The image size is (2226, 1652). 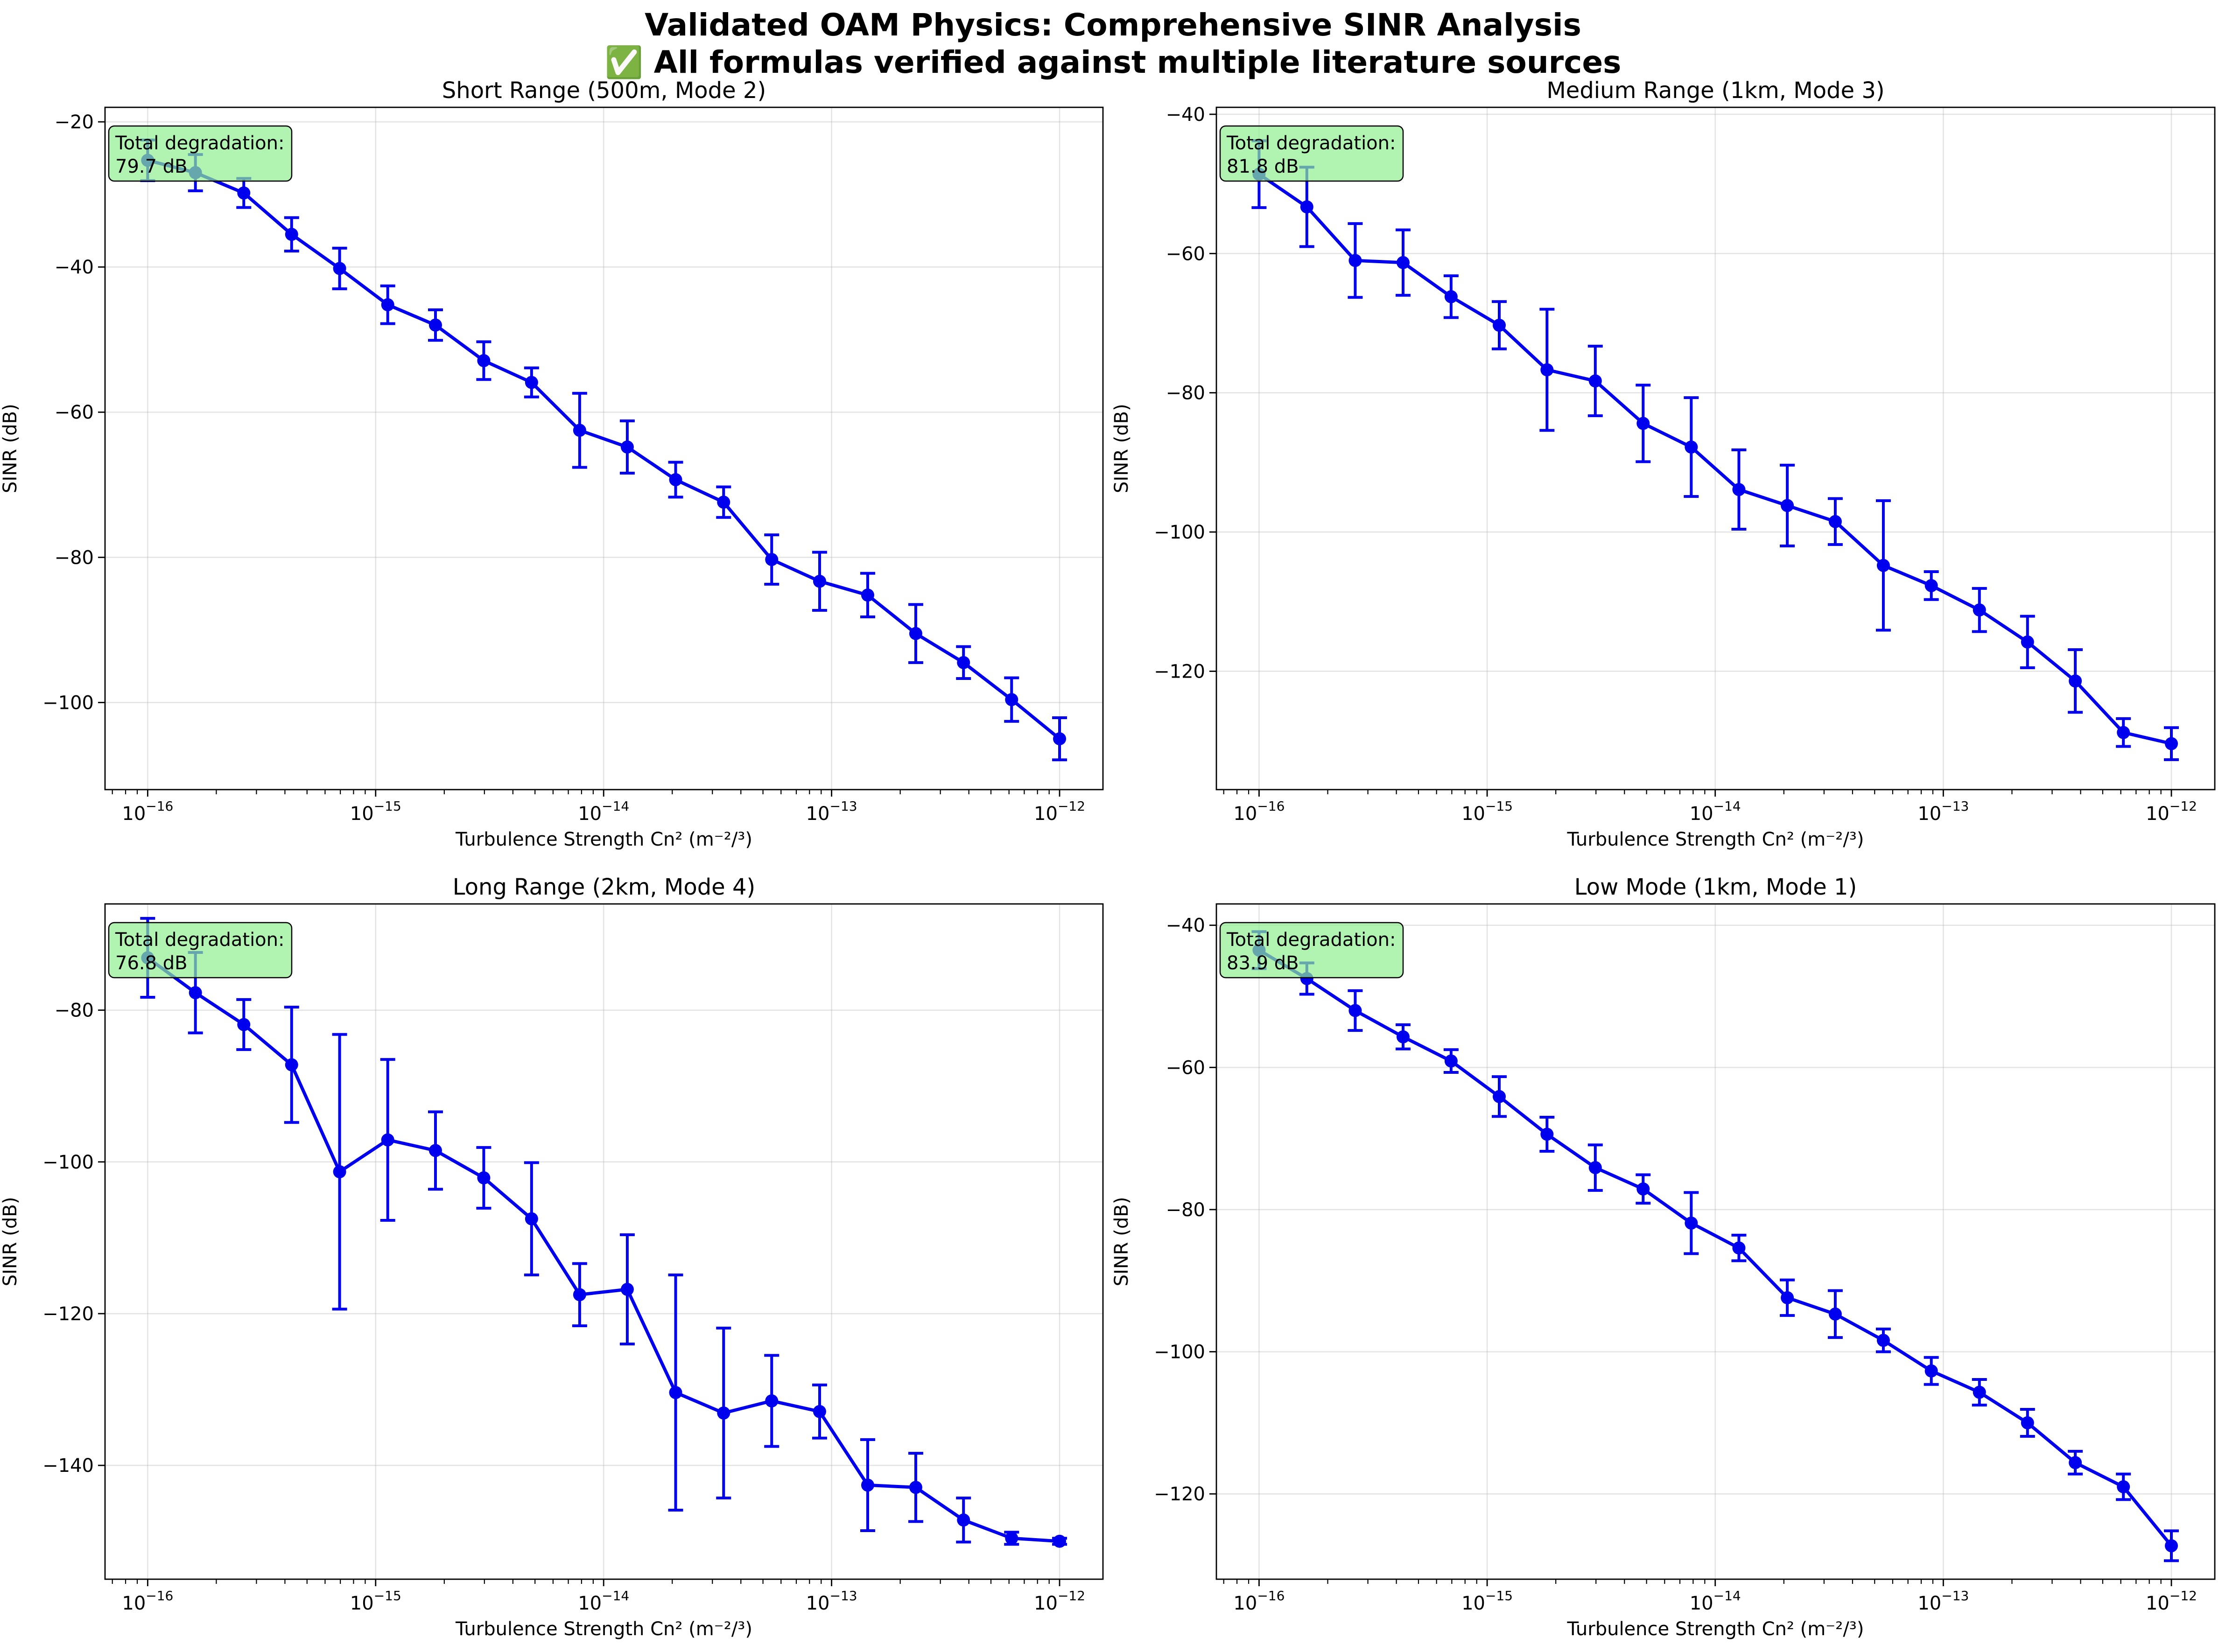 I want to click on annotation-line-2: 83.9 dB, so click(x=1263, y=963).